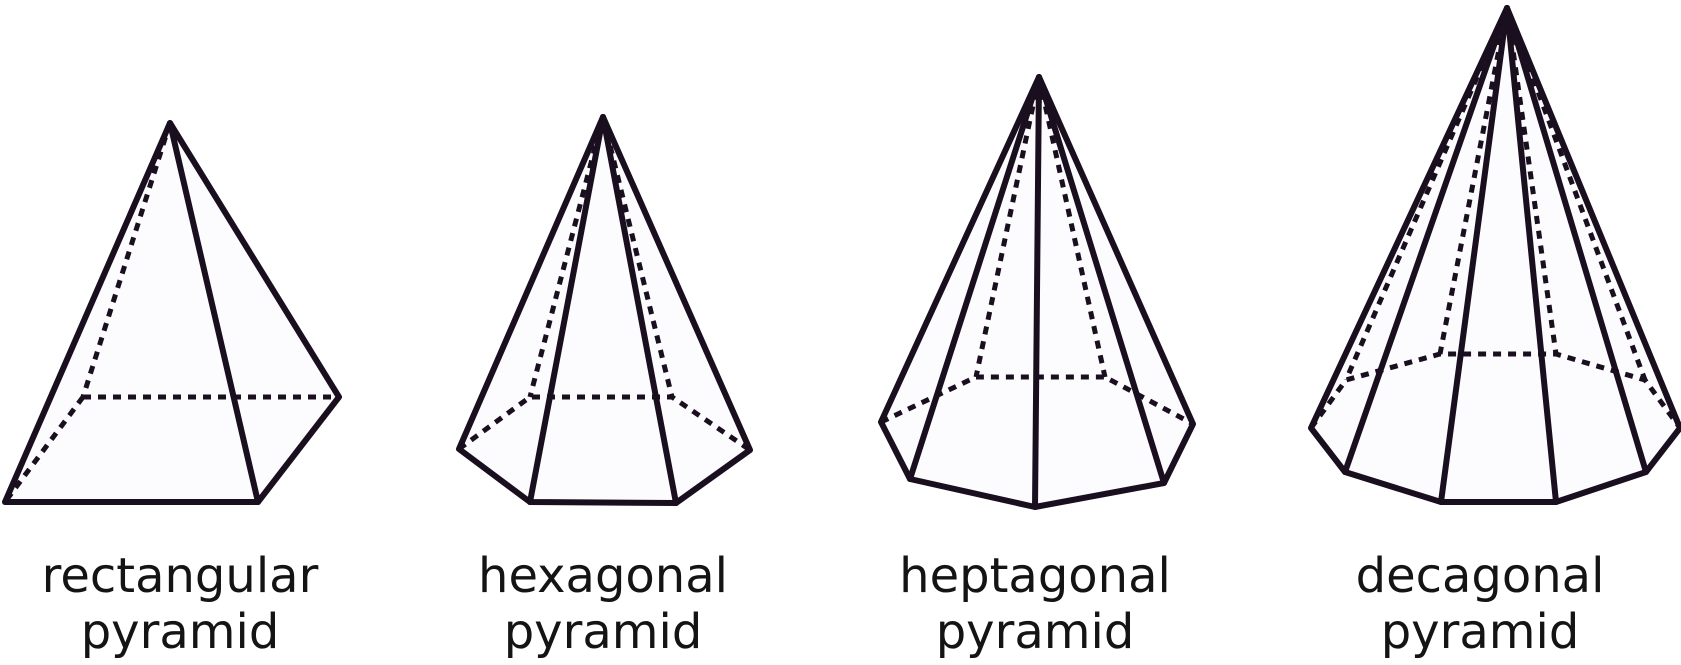 The height and width of the screenshot is (665, 1681). I want to click on heptagonal-pyramid, so click(1037, 292).